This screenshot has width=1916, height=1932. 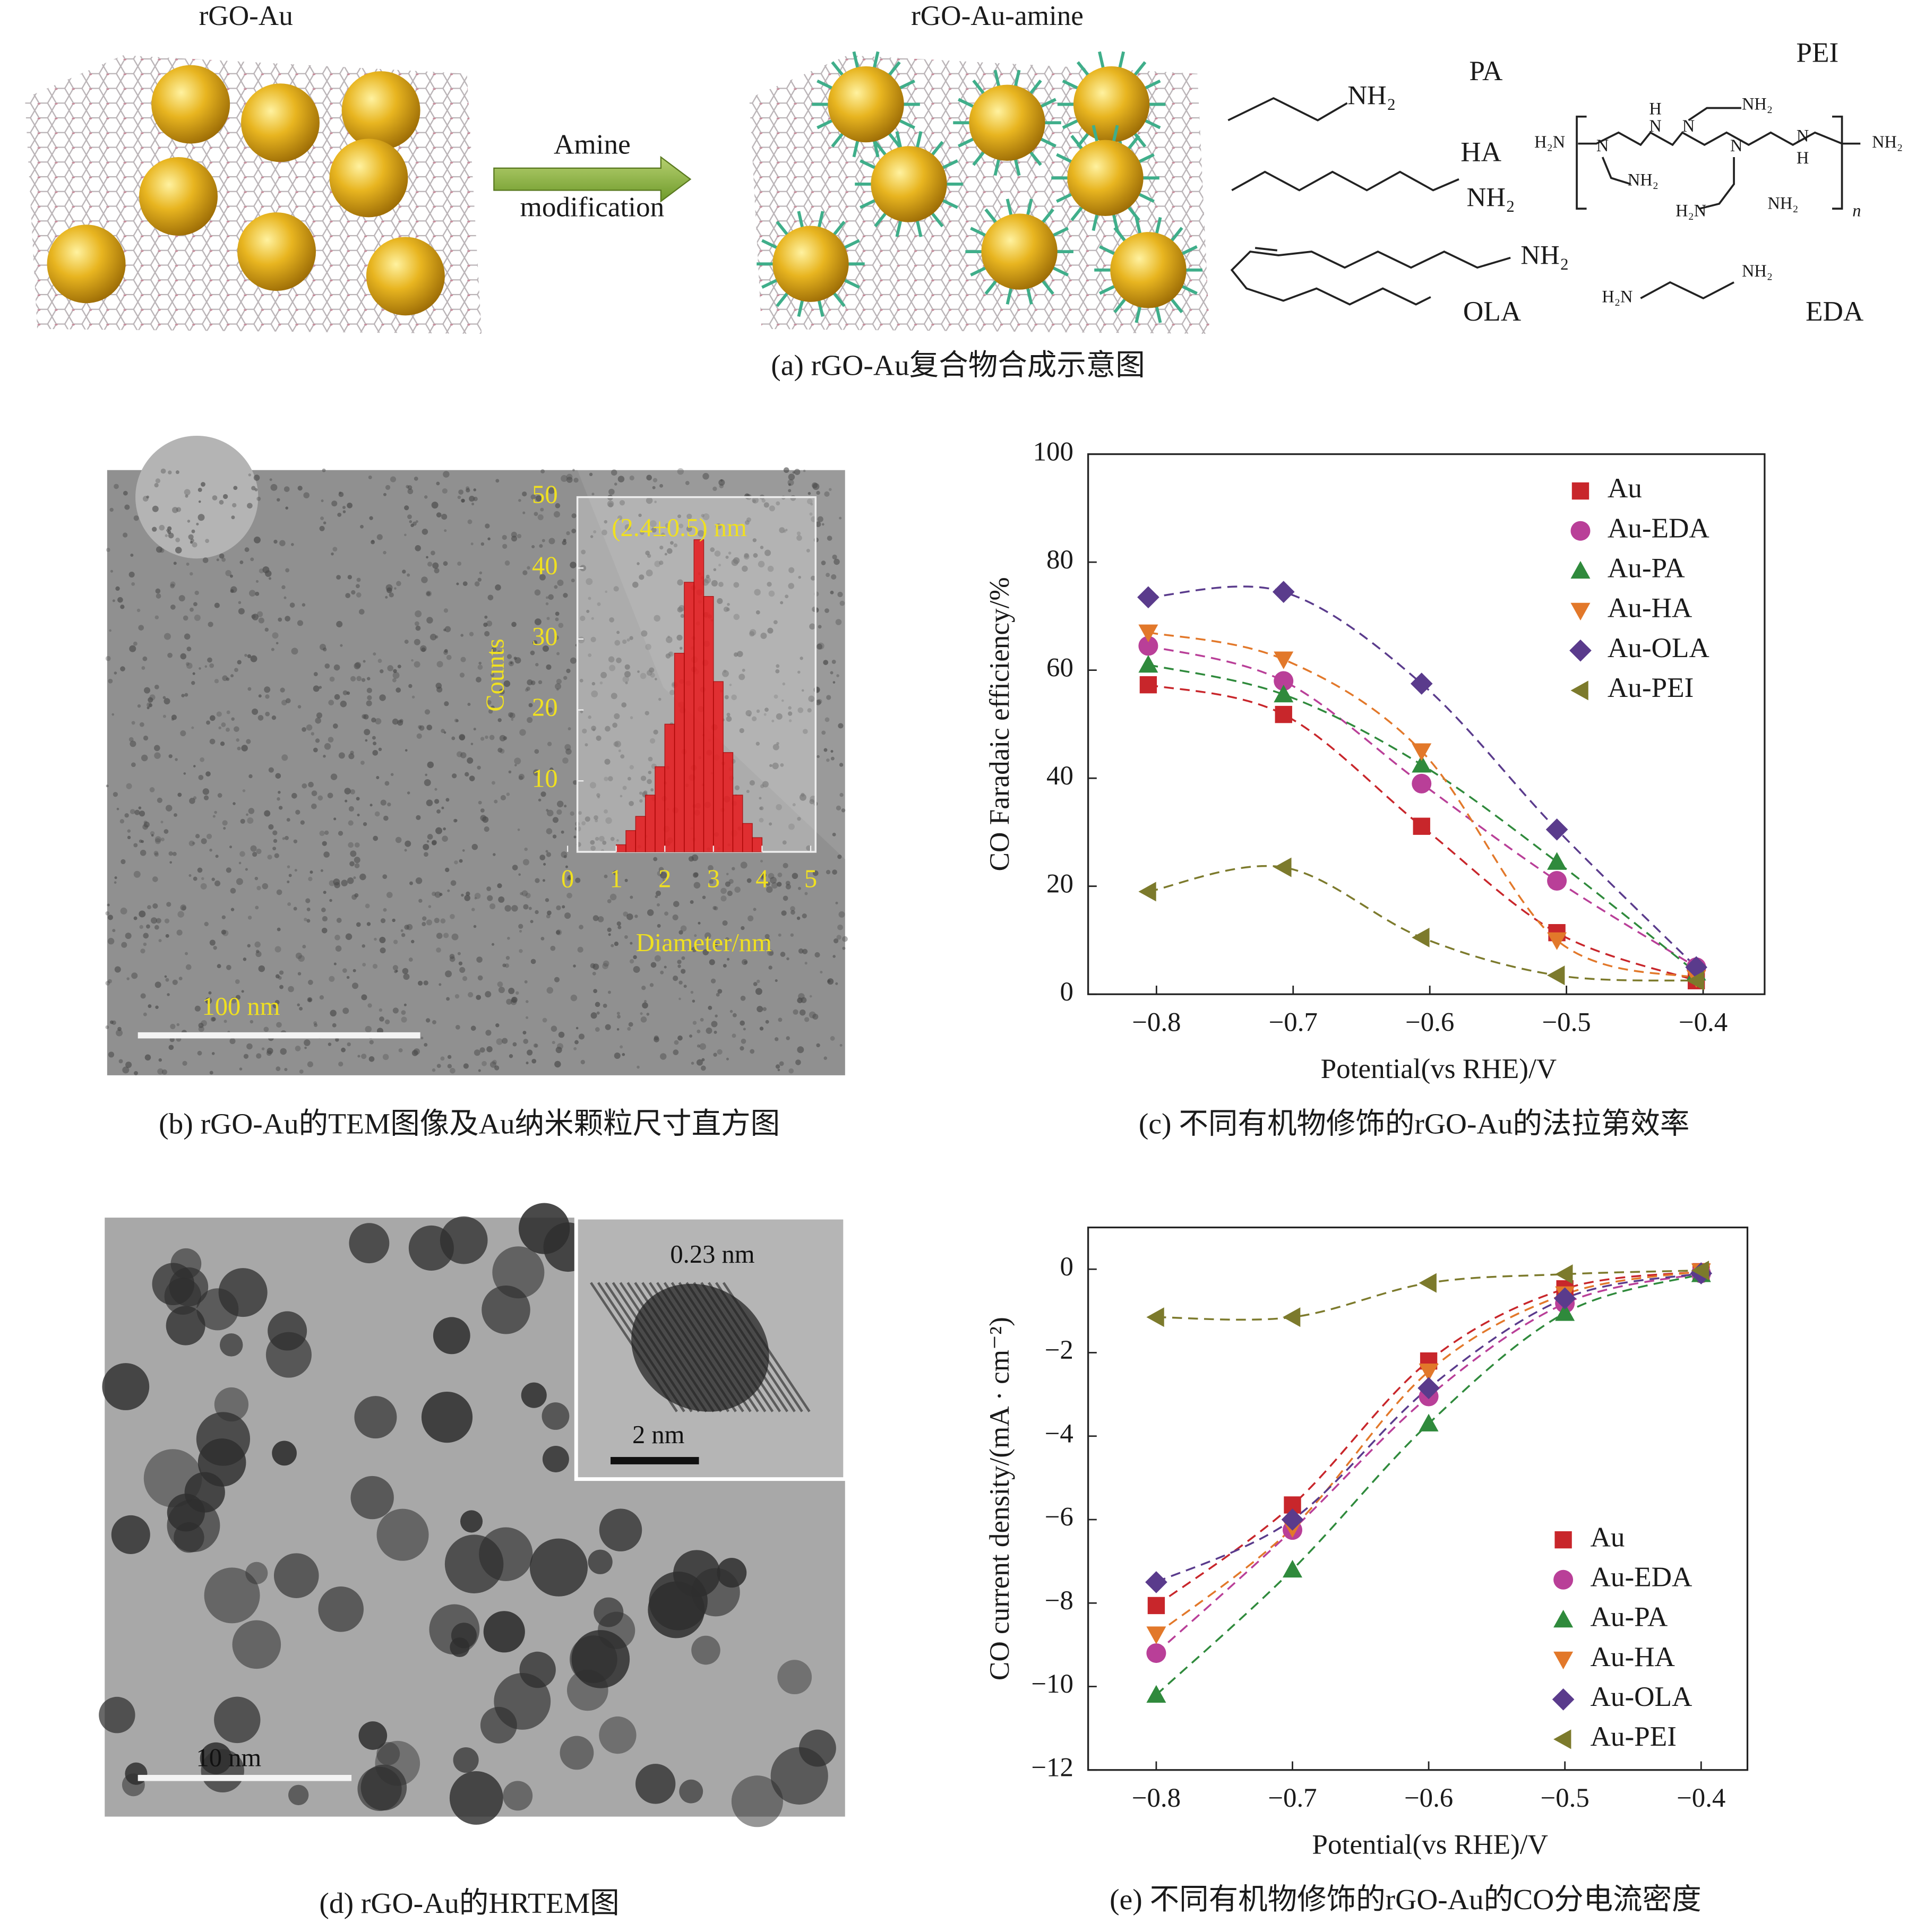 I want to click on chem-group: NH₂, so click(x=1491, y=198).